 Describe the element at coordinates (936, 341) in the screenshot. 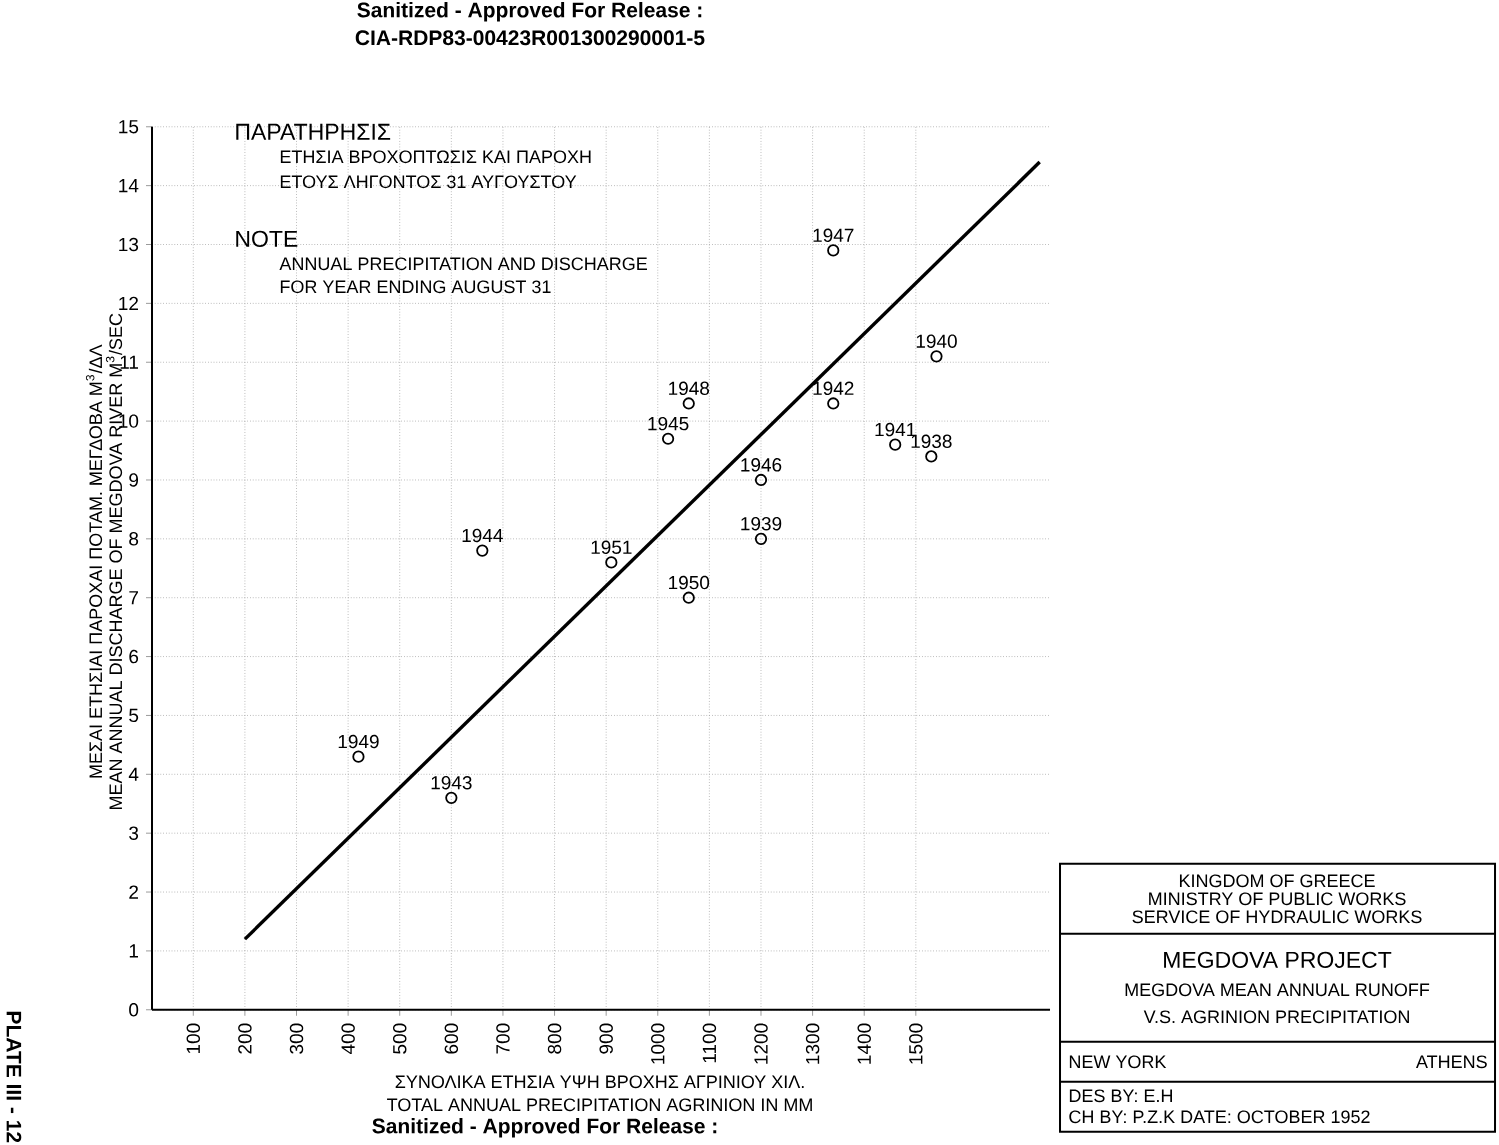

I see `annotation: 1940` at that location.